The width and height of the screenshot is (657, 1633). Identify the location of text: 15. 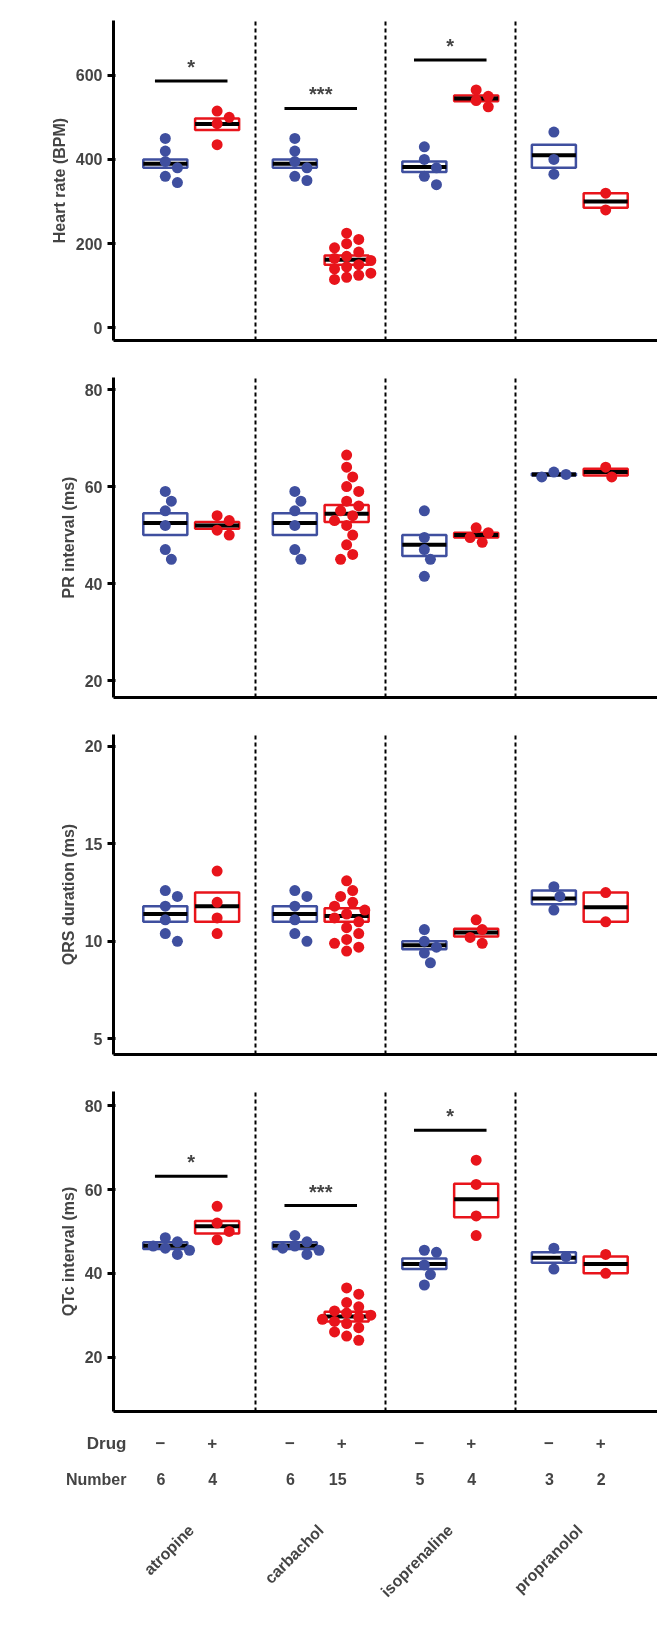
(337, 1479).